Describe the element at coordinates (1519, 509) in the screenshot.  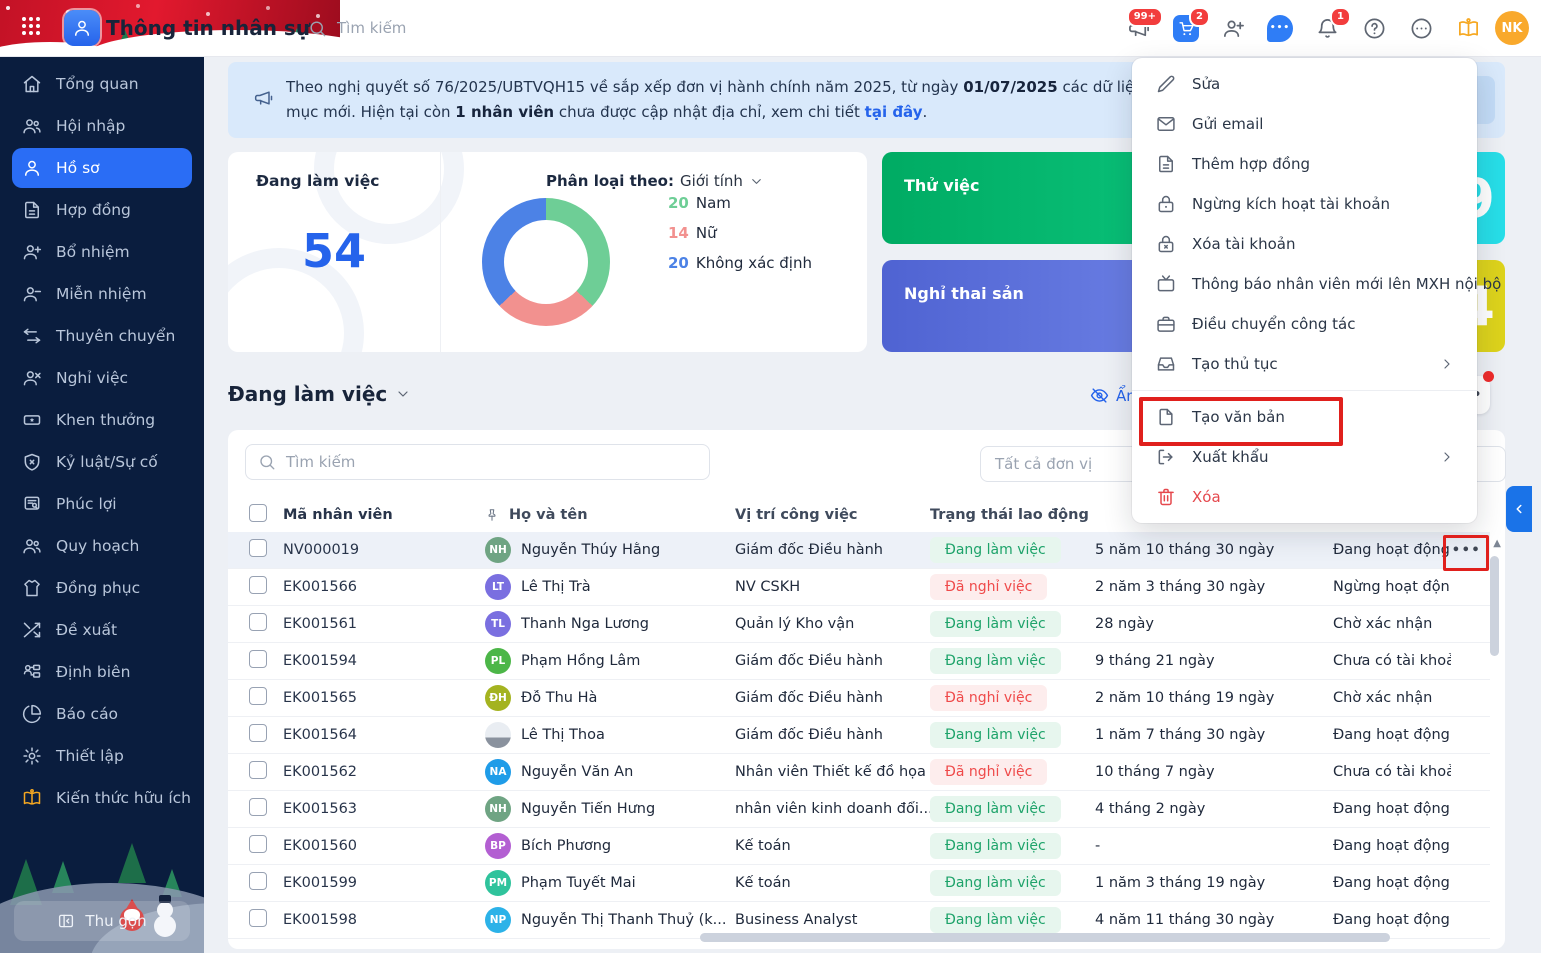
I see `side-panel-expand-tab` at that location.